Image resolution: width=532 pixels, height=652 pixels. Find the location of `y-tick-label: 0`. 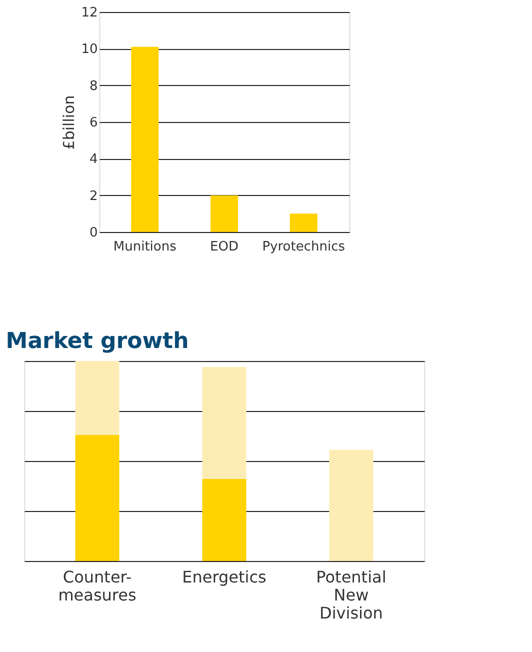

y-tick-label: 0 is located at coordinates (93, 233).